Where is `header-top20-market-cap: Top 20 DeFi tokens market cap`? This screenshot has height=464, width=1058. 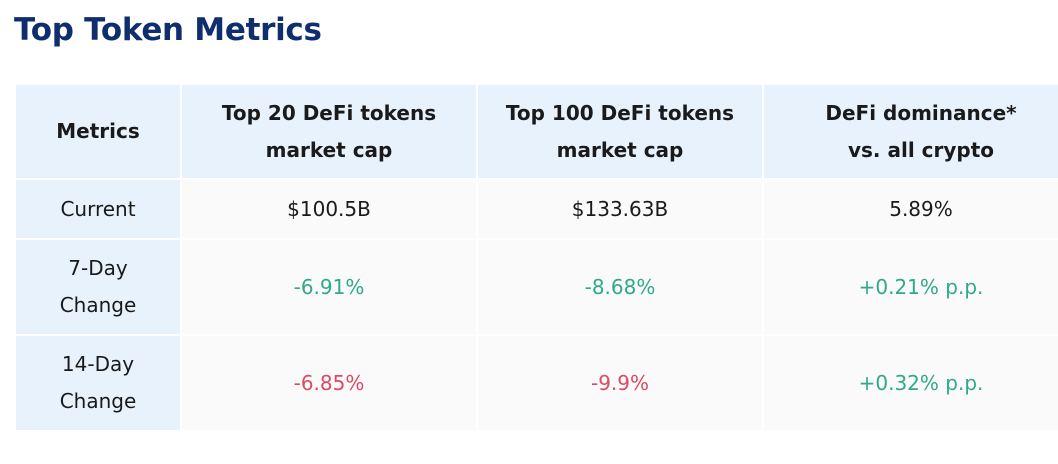
header-top20-market-cap: Top 20 DeFi tokens market cap is located at coordinates (329, 131).